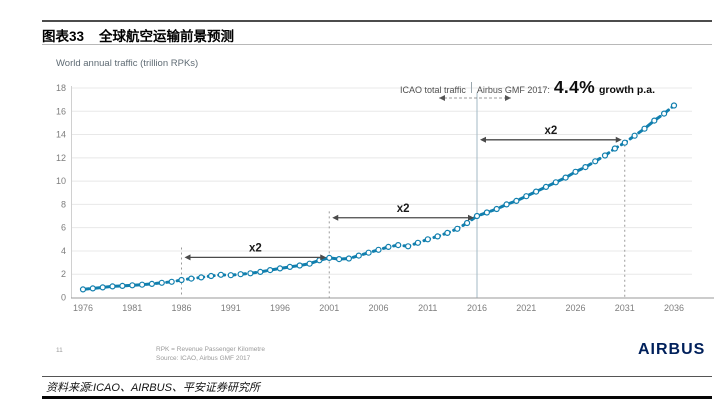  What do you see at coordinates (167, 36) in the screenshot?
I see `figure-name: 全球航空运输前景预测` at bounding box center [167, 36].